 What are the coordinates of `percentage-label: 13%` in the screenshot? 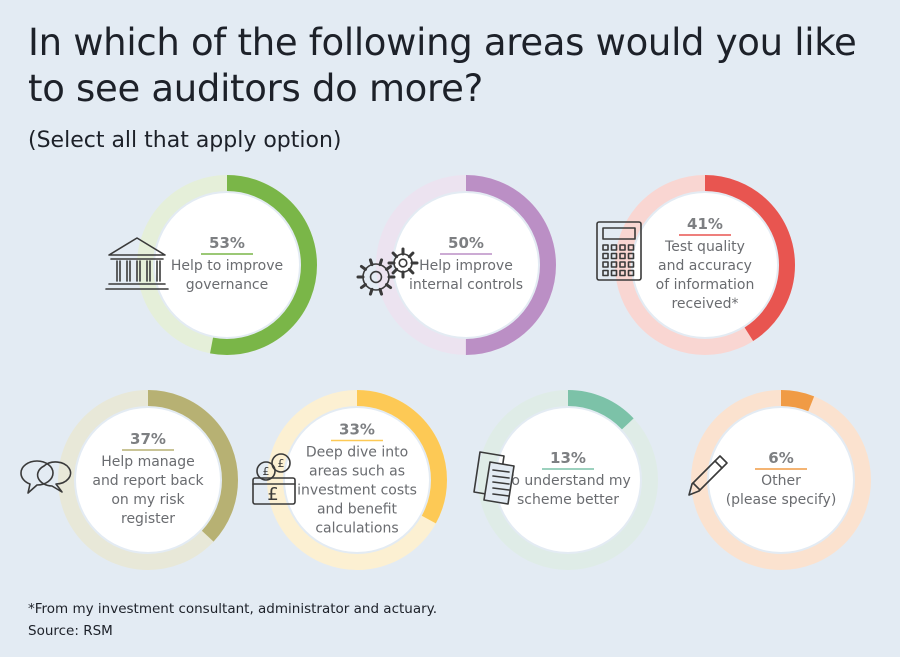 It's located at (568, 458).